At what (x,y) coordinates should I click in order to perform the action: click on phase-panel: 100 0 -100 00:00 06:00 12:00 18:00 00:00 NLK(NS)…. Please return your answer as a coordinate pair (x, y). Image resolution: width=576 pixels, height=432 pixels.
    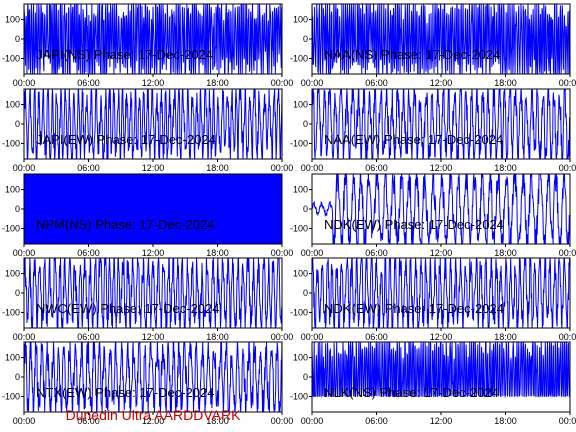
    Looking at the image, I should click on (433, 383).